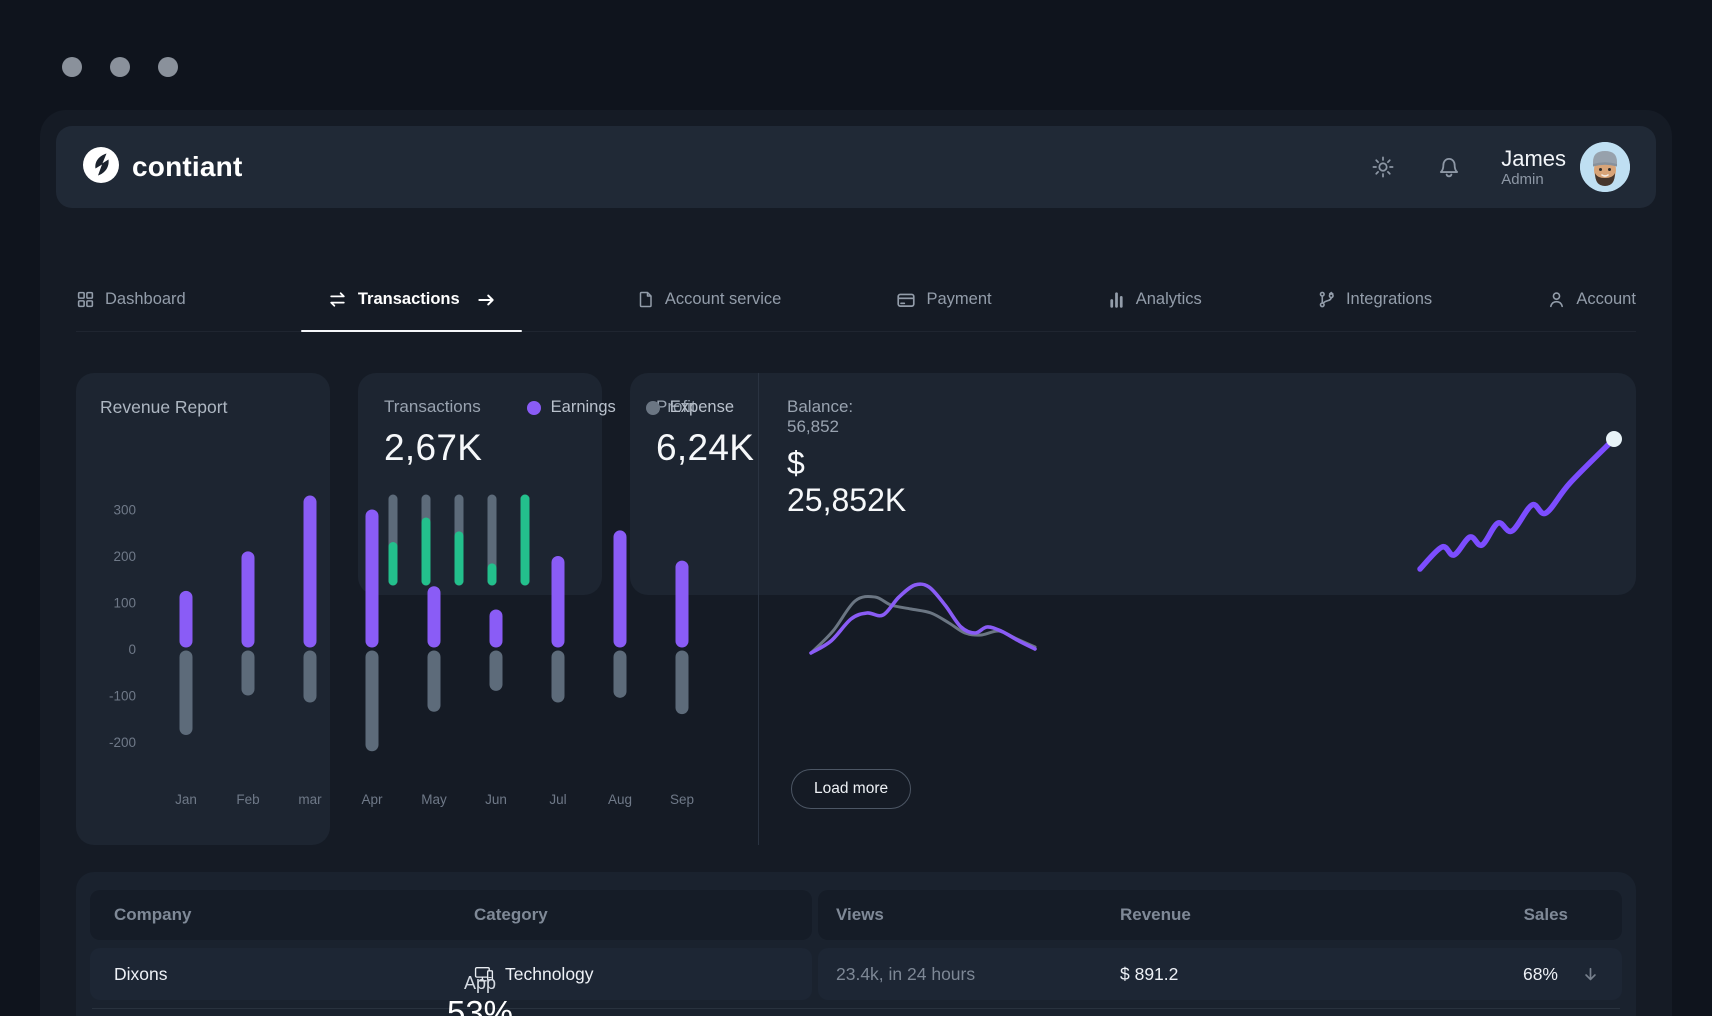 This screenshot has width=1712, height=1016. Describe the element at coordinates (247, 799) in the screenshot. I see `svg-text: Feb` at that location.